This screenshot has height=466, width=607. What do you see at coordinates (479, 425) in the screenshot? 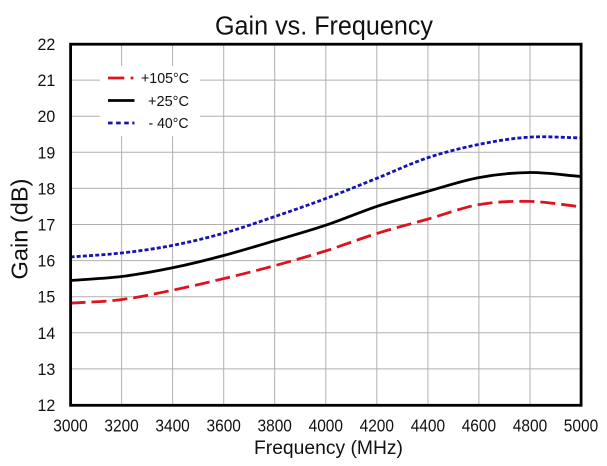
I see `svg-text: 4600` at bounding box center [479, 425].